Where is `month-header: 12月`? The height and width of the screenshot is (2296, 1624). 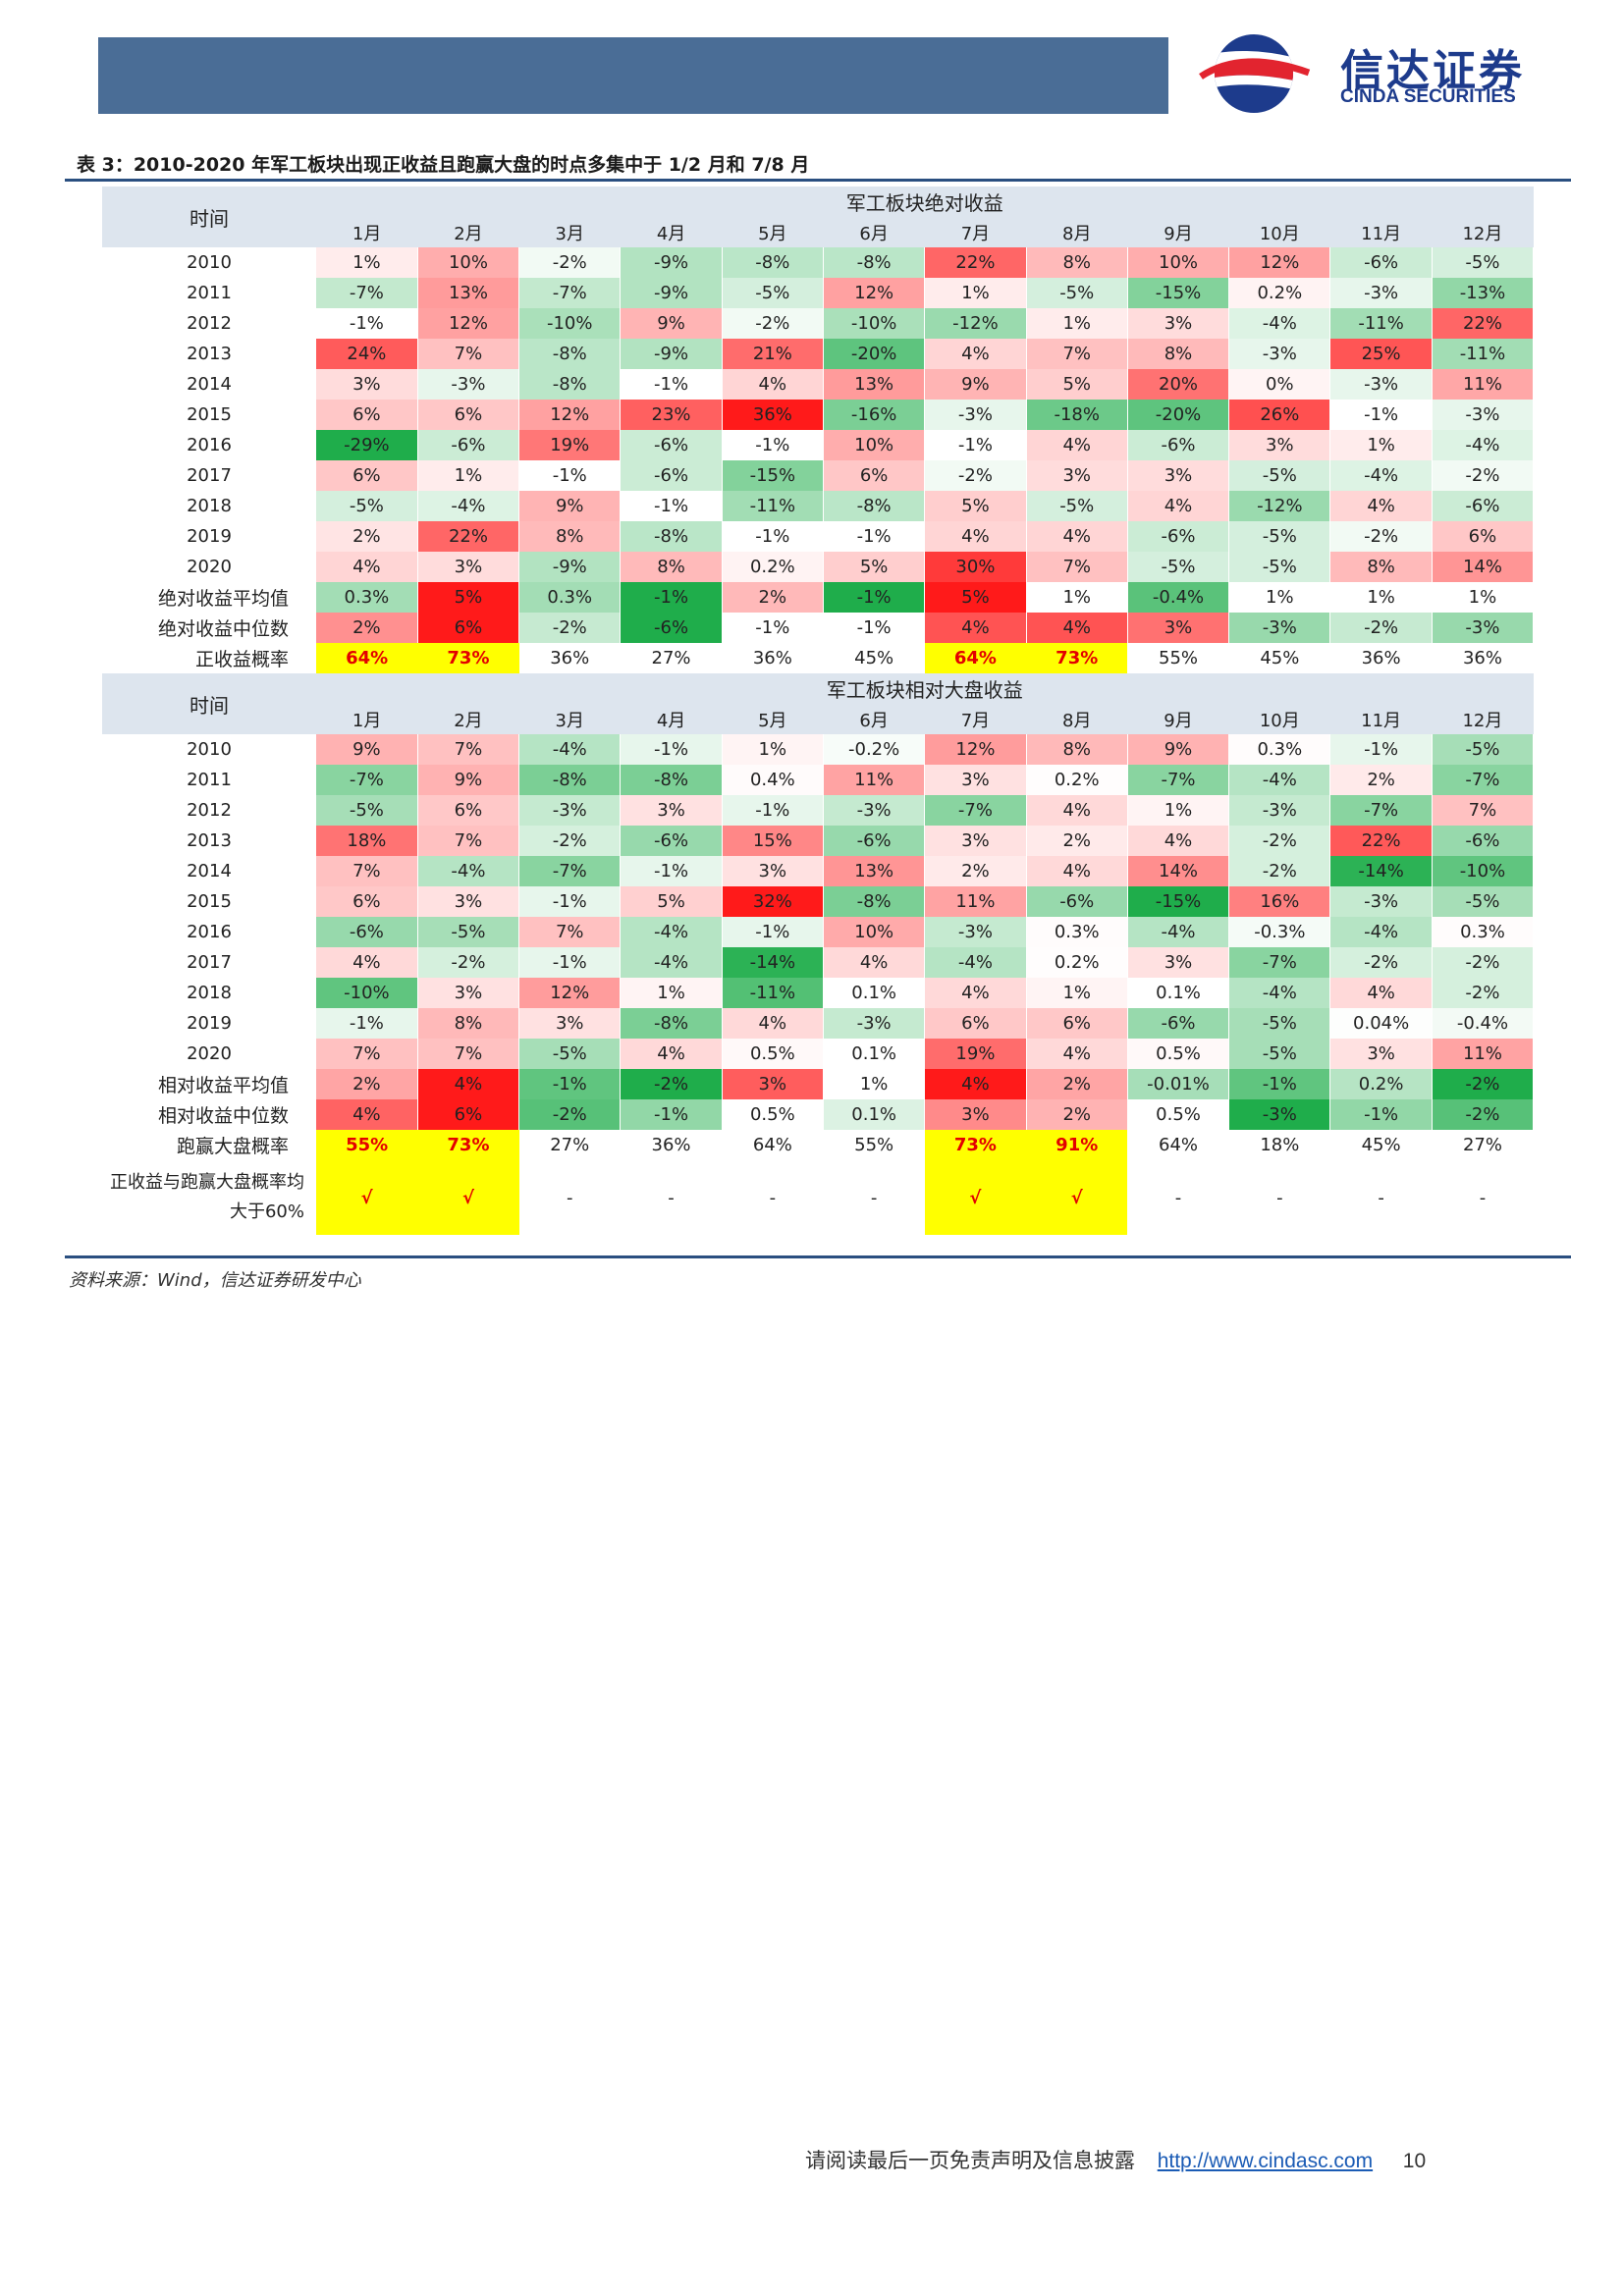 month-header: 12月 is located at coordinates (1483, 232).